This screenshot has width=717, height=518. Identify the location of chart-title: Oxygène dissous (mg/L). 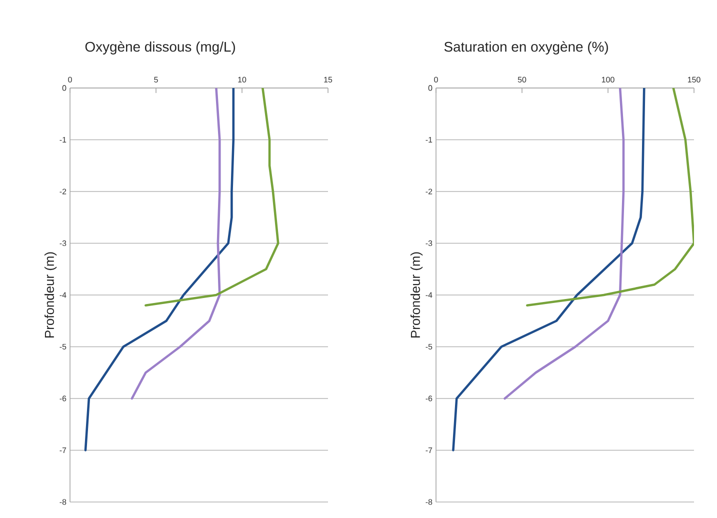
(160, 47).